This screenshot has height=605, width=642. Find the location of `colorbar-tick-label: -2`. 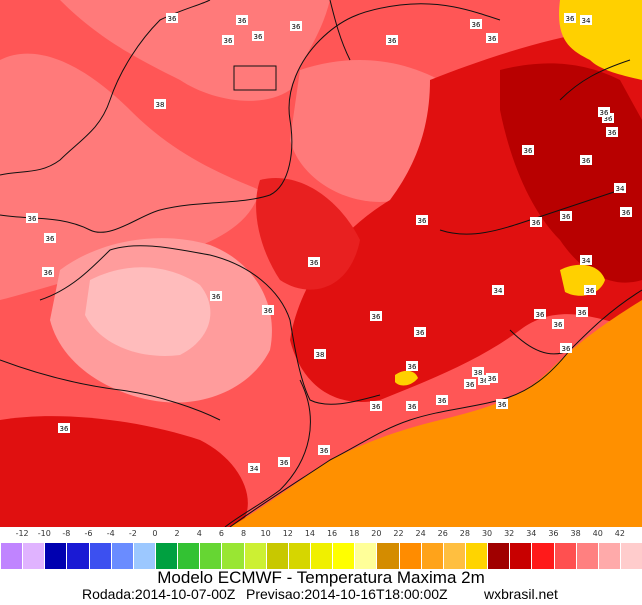

colorbar-tick-label: -2 is located at coordinates (132, 533).